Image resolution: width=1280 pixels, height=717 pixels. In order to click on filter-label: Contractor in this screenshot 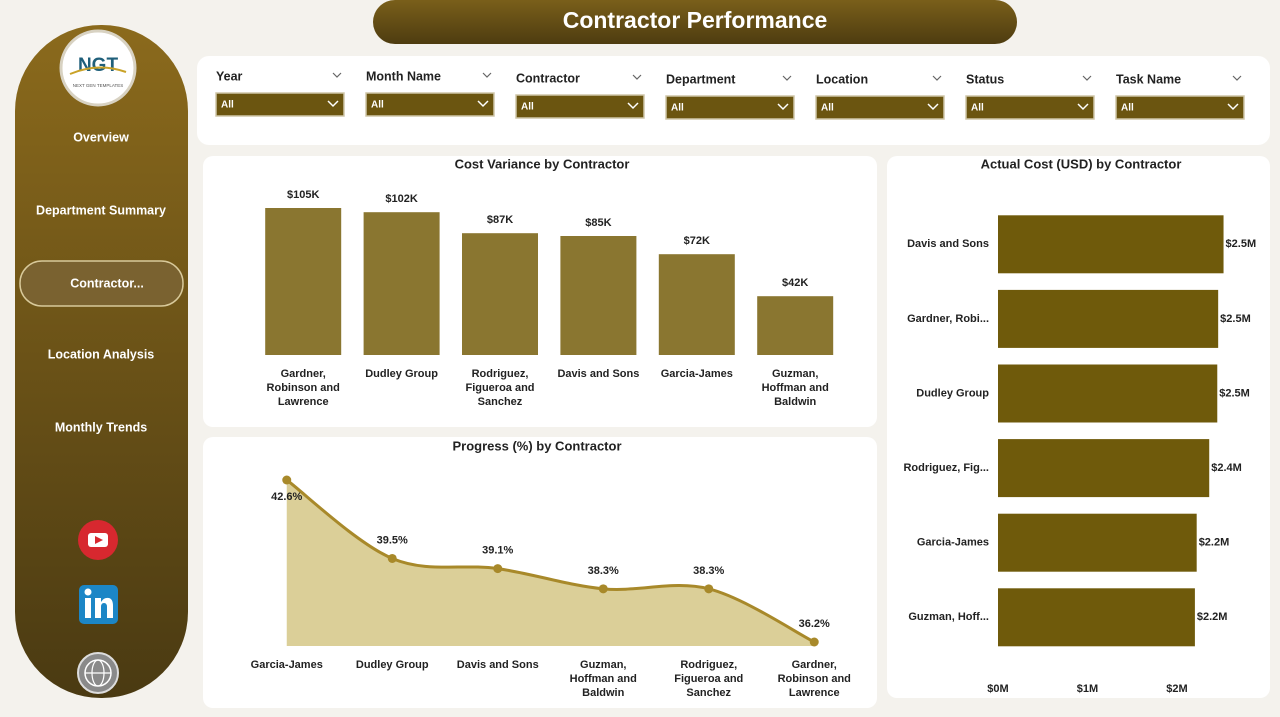, I will do `click(548, 78)`.